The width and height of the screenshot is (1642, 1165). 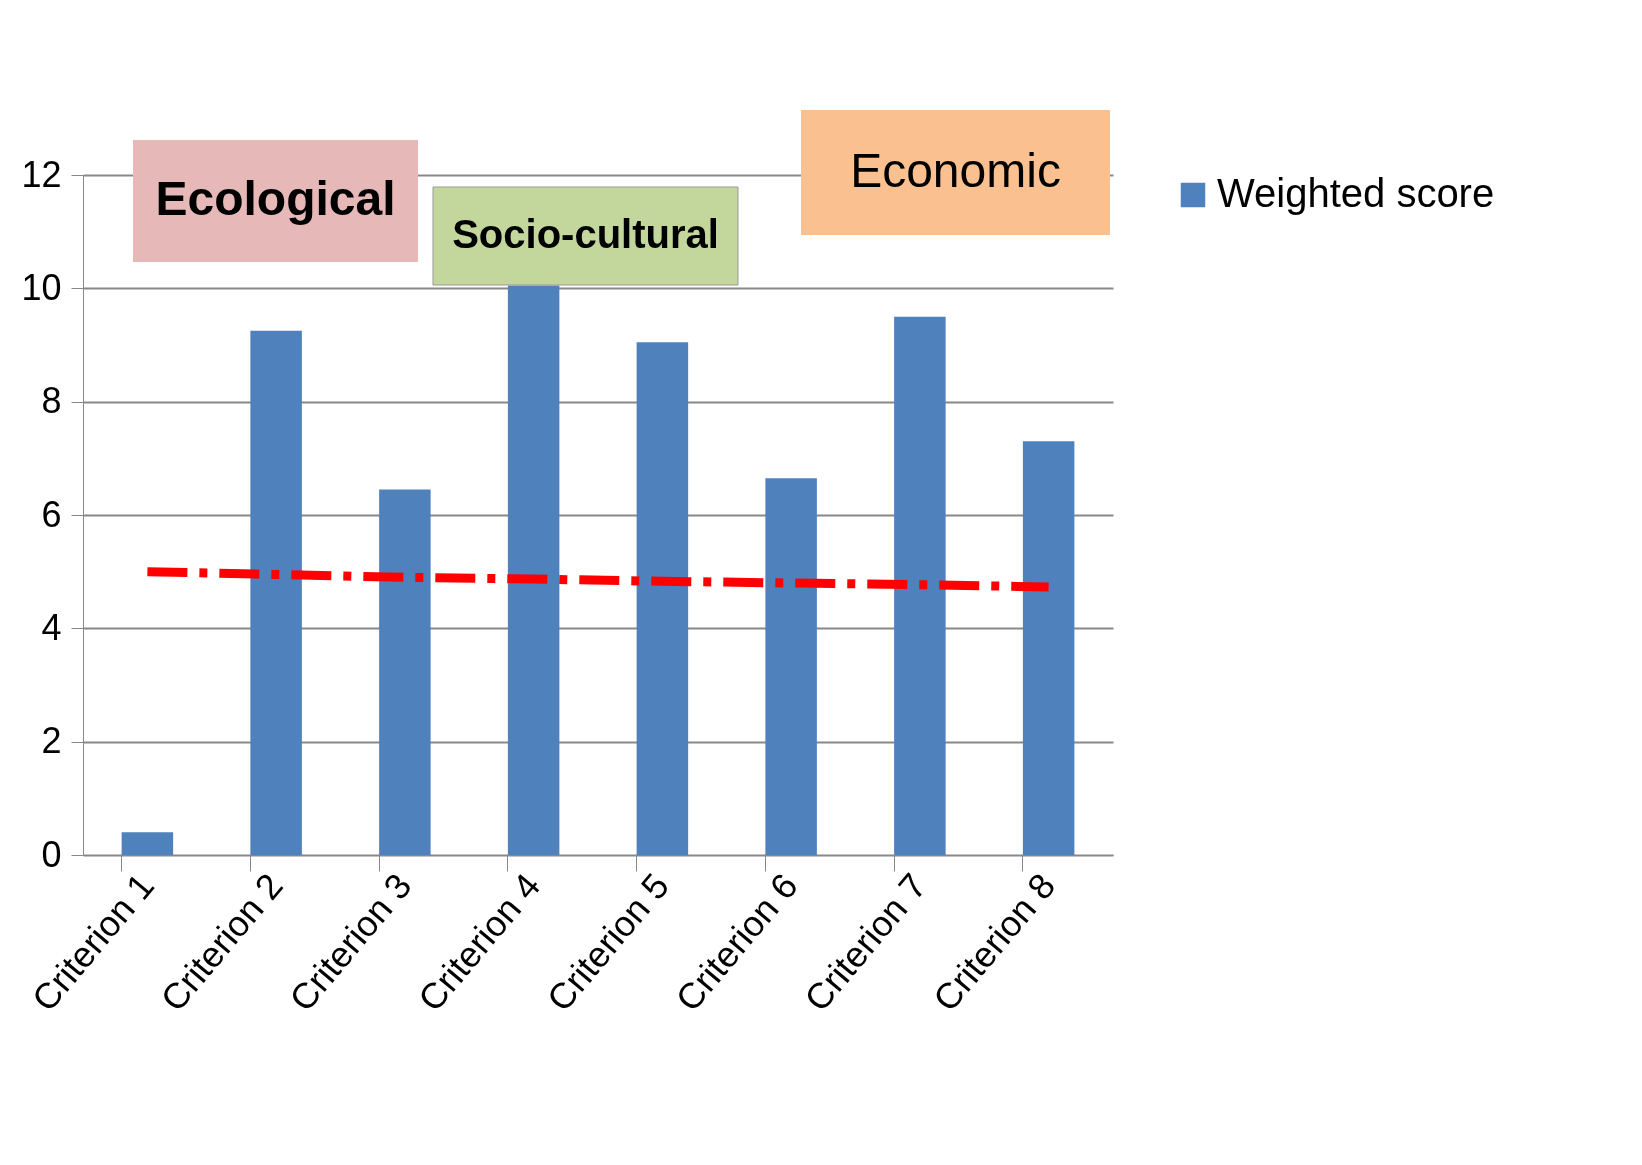 What do you see at coordinates (51, 854) in the screenshot?
I see `y-tick-label: 0` at bounding box center [51, 854].